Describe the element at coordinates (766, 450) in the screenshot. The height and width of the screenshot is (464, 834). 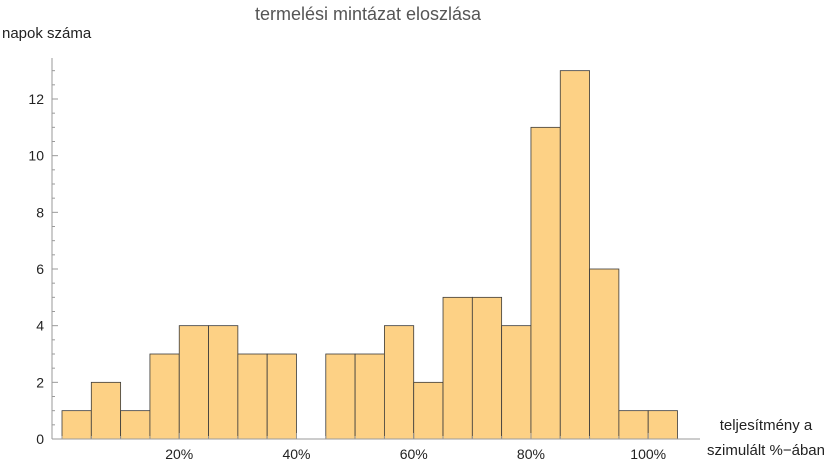
I see `x-axis-label-line-2: szimulált %−ában` at that location.